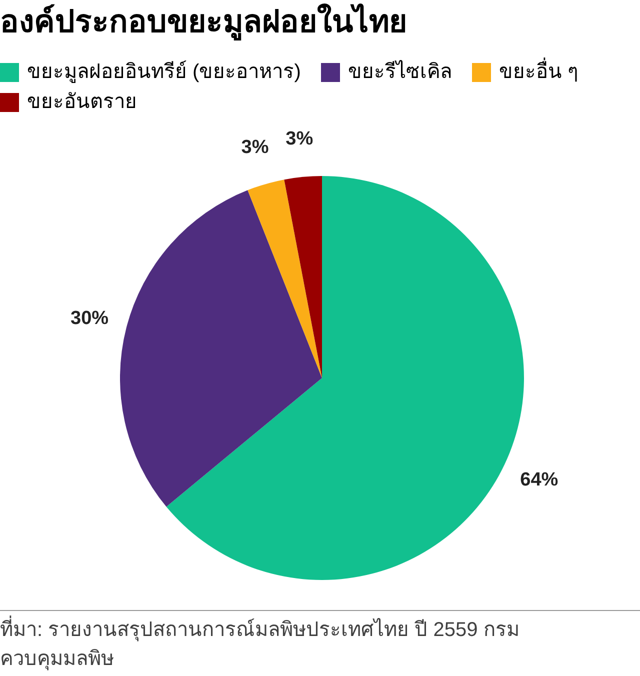  I want to click on title: องค์ประกอบขยะมูลฝอยในไทย, so click(203, 22).